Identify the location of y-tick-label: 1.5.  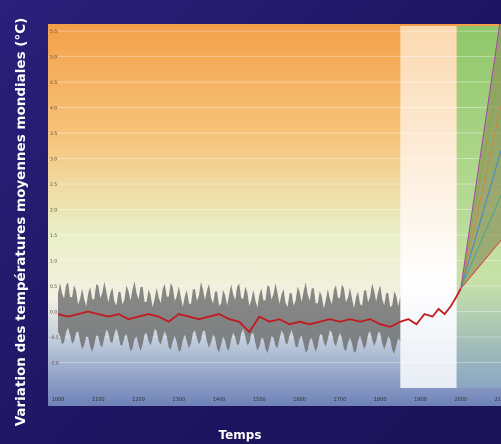
(53, 236).